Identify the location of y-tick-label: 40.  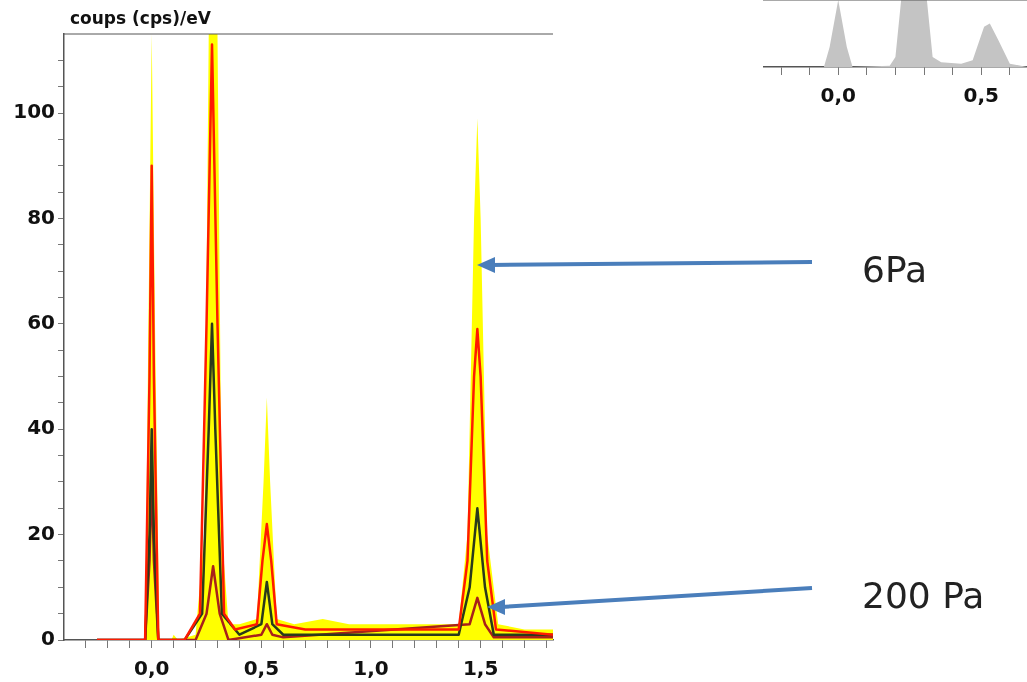
(41, 427).